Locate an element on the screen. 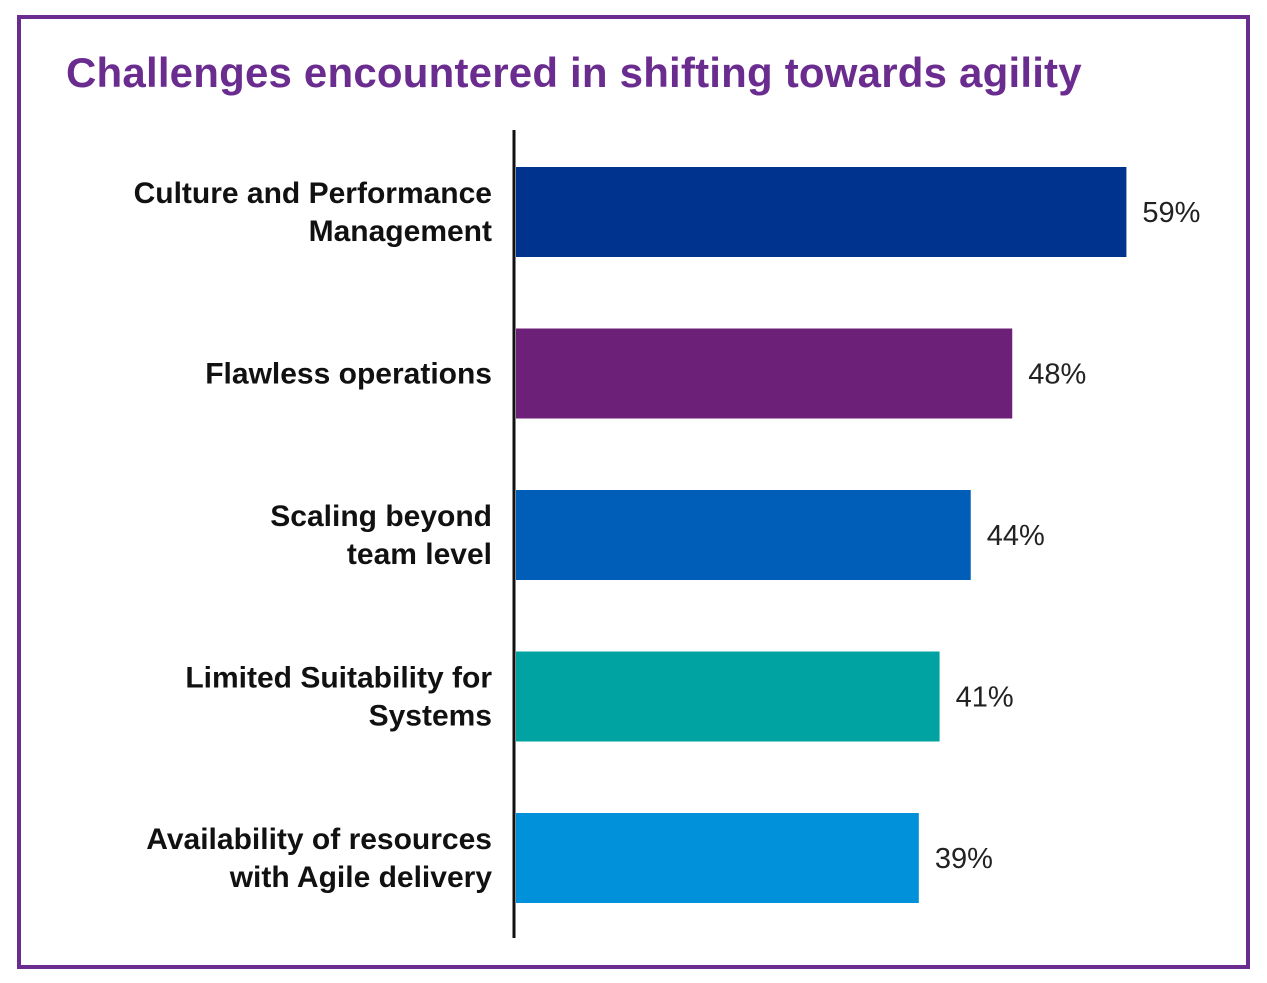 This screenshot has height=983, width=1267. category-label-line: Flawless operations is located at coordinates (348, 374).